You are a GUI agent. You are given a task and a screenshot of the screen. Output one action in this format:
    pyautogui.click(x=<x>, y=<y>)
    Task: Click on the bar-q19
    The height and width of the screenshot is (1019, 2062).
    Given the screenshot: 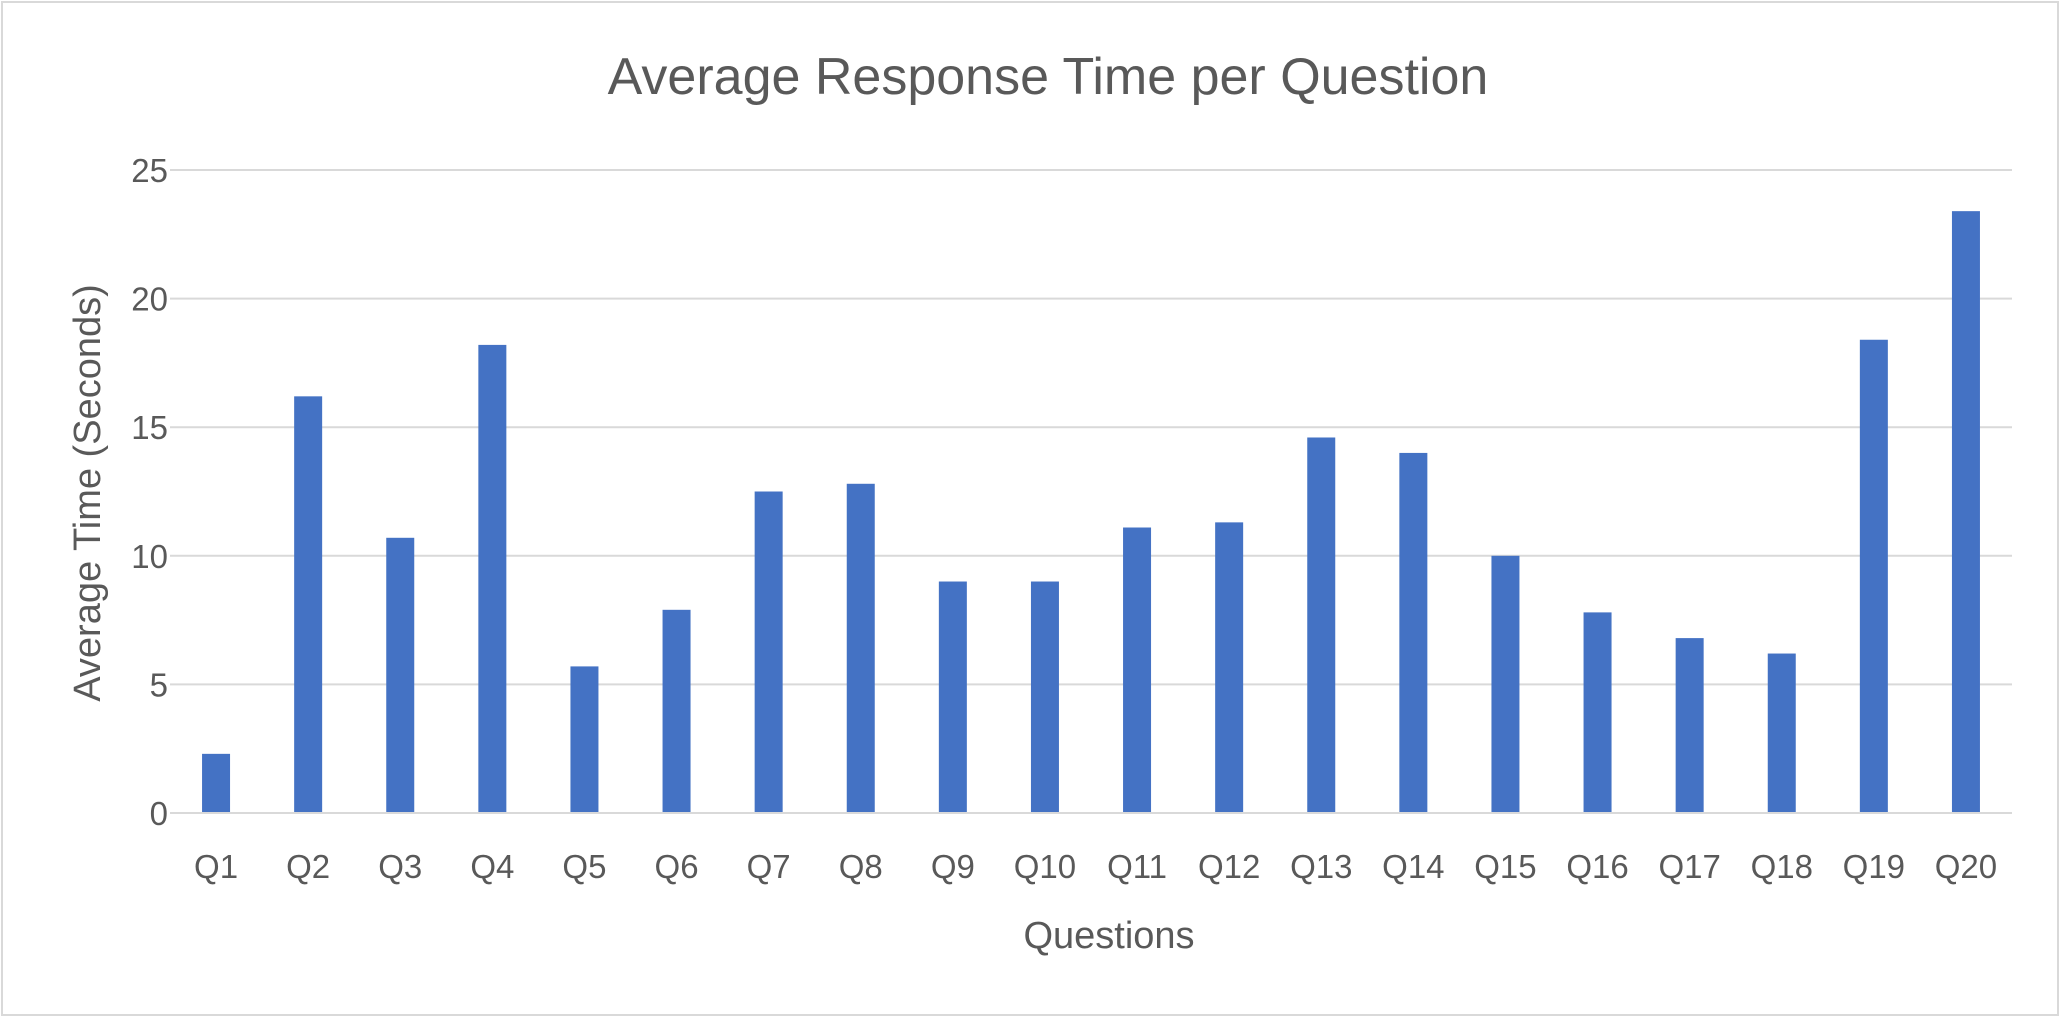 What is the action you would take?
    pyautogui.click(x=1873, y=576)
    